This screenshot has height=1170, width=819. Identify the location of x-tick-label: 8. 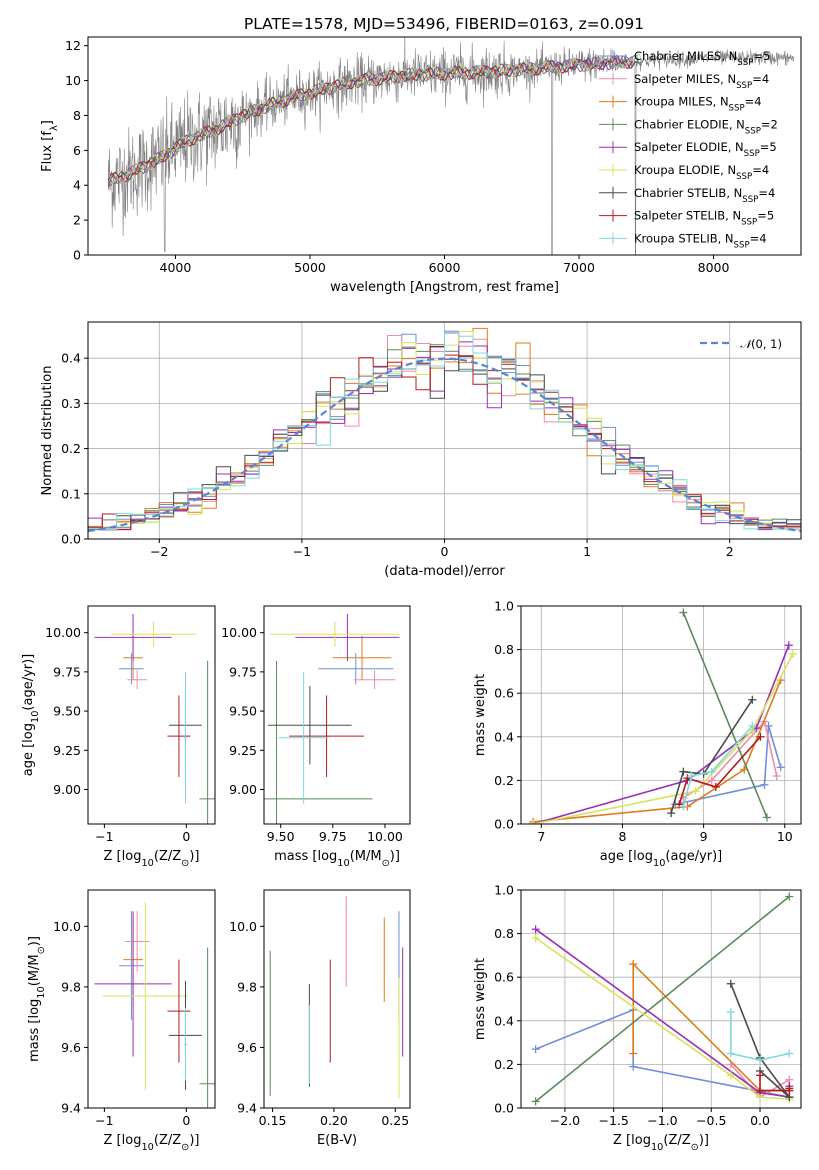
(622, 836).